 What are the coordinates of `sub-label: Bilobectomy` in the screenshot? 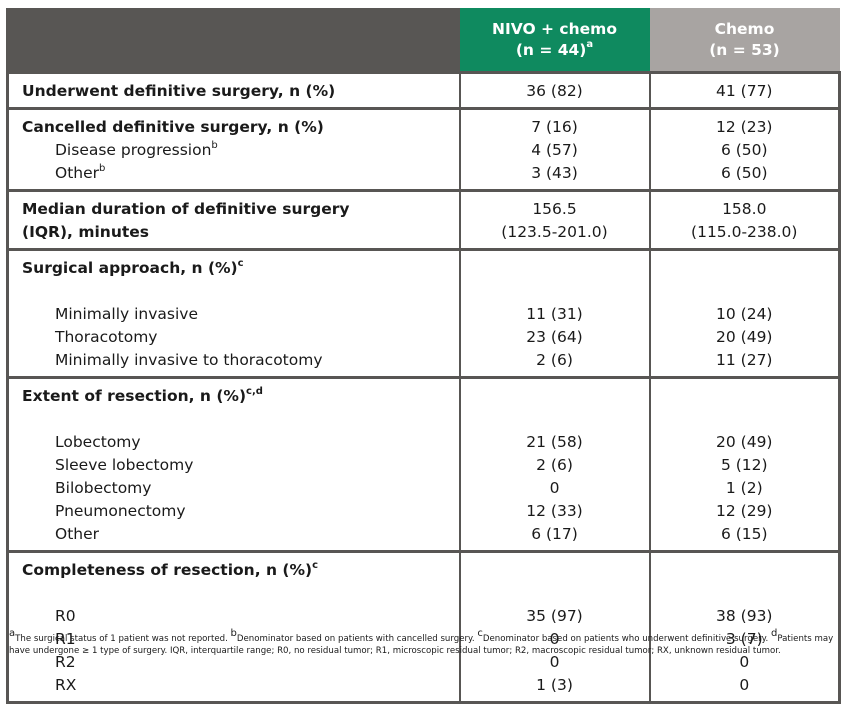 It's located at (103, 488).